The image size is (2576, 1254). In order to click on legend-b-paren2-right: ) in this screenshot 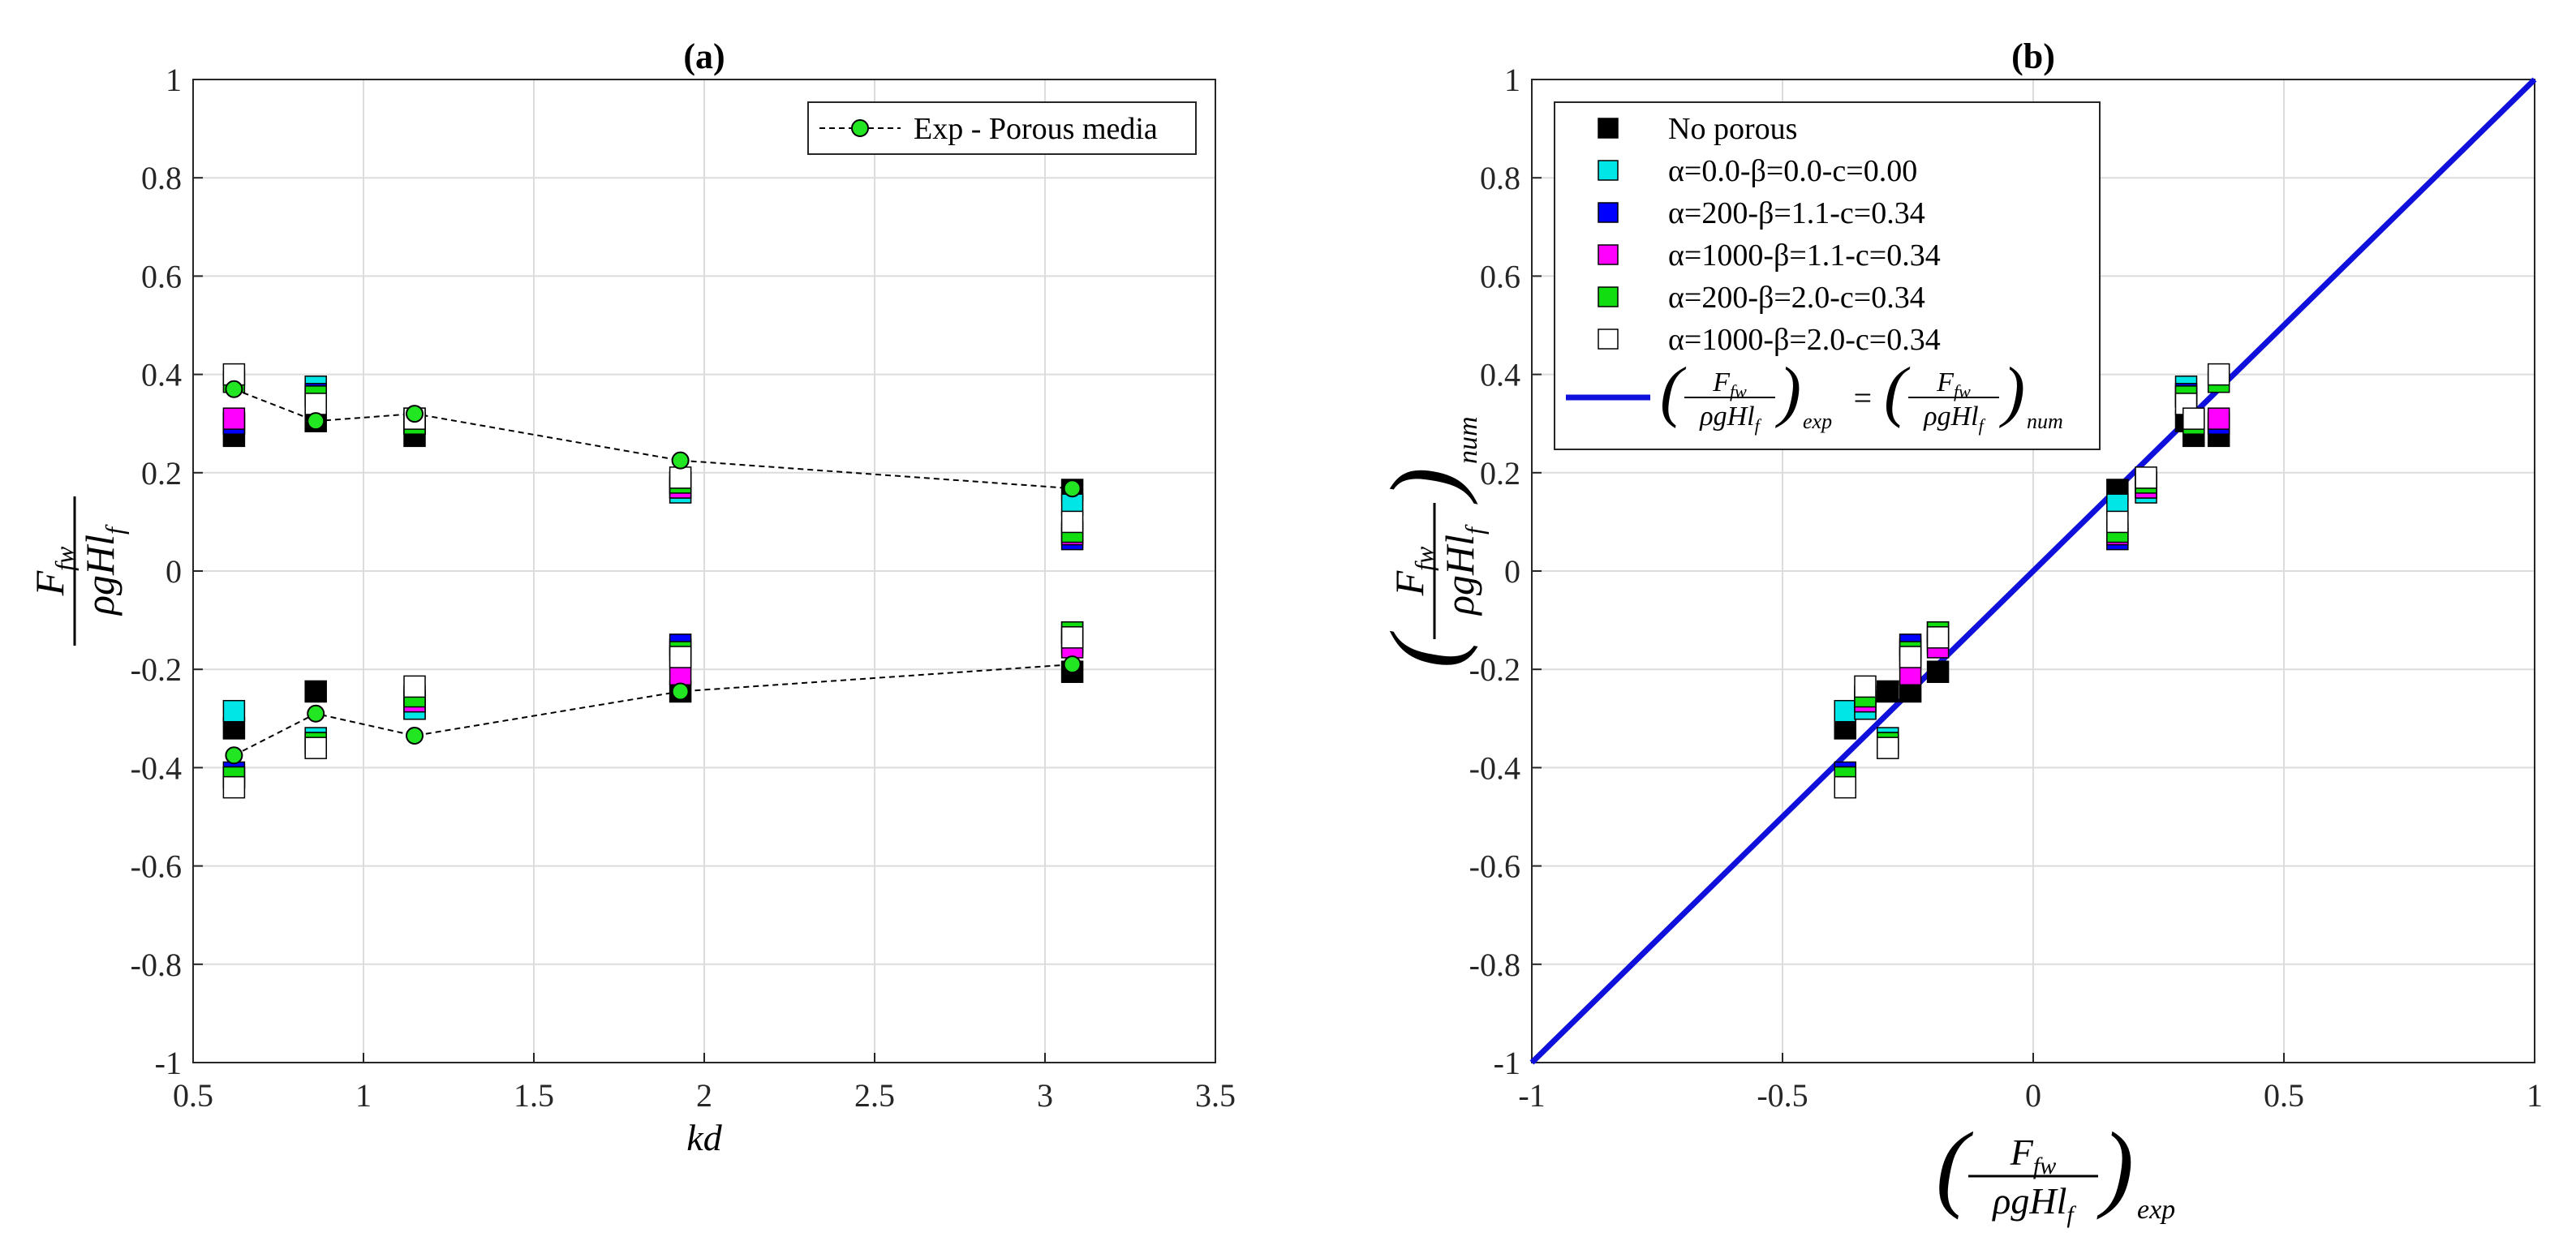, I will do `click(2012, 391)`.